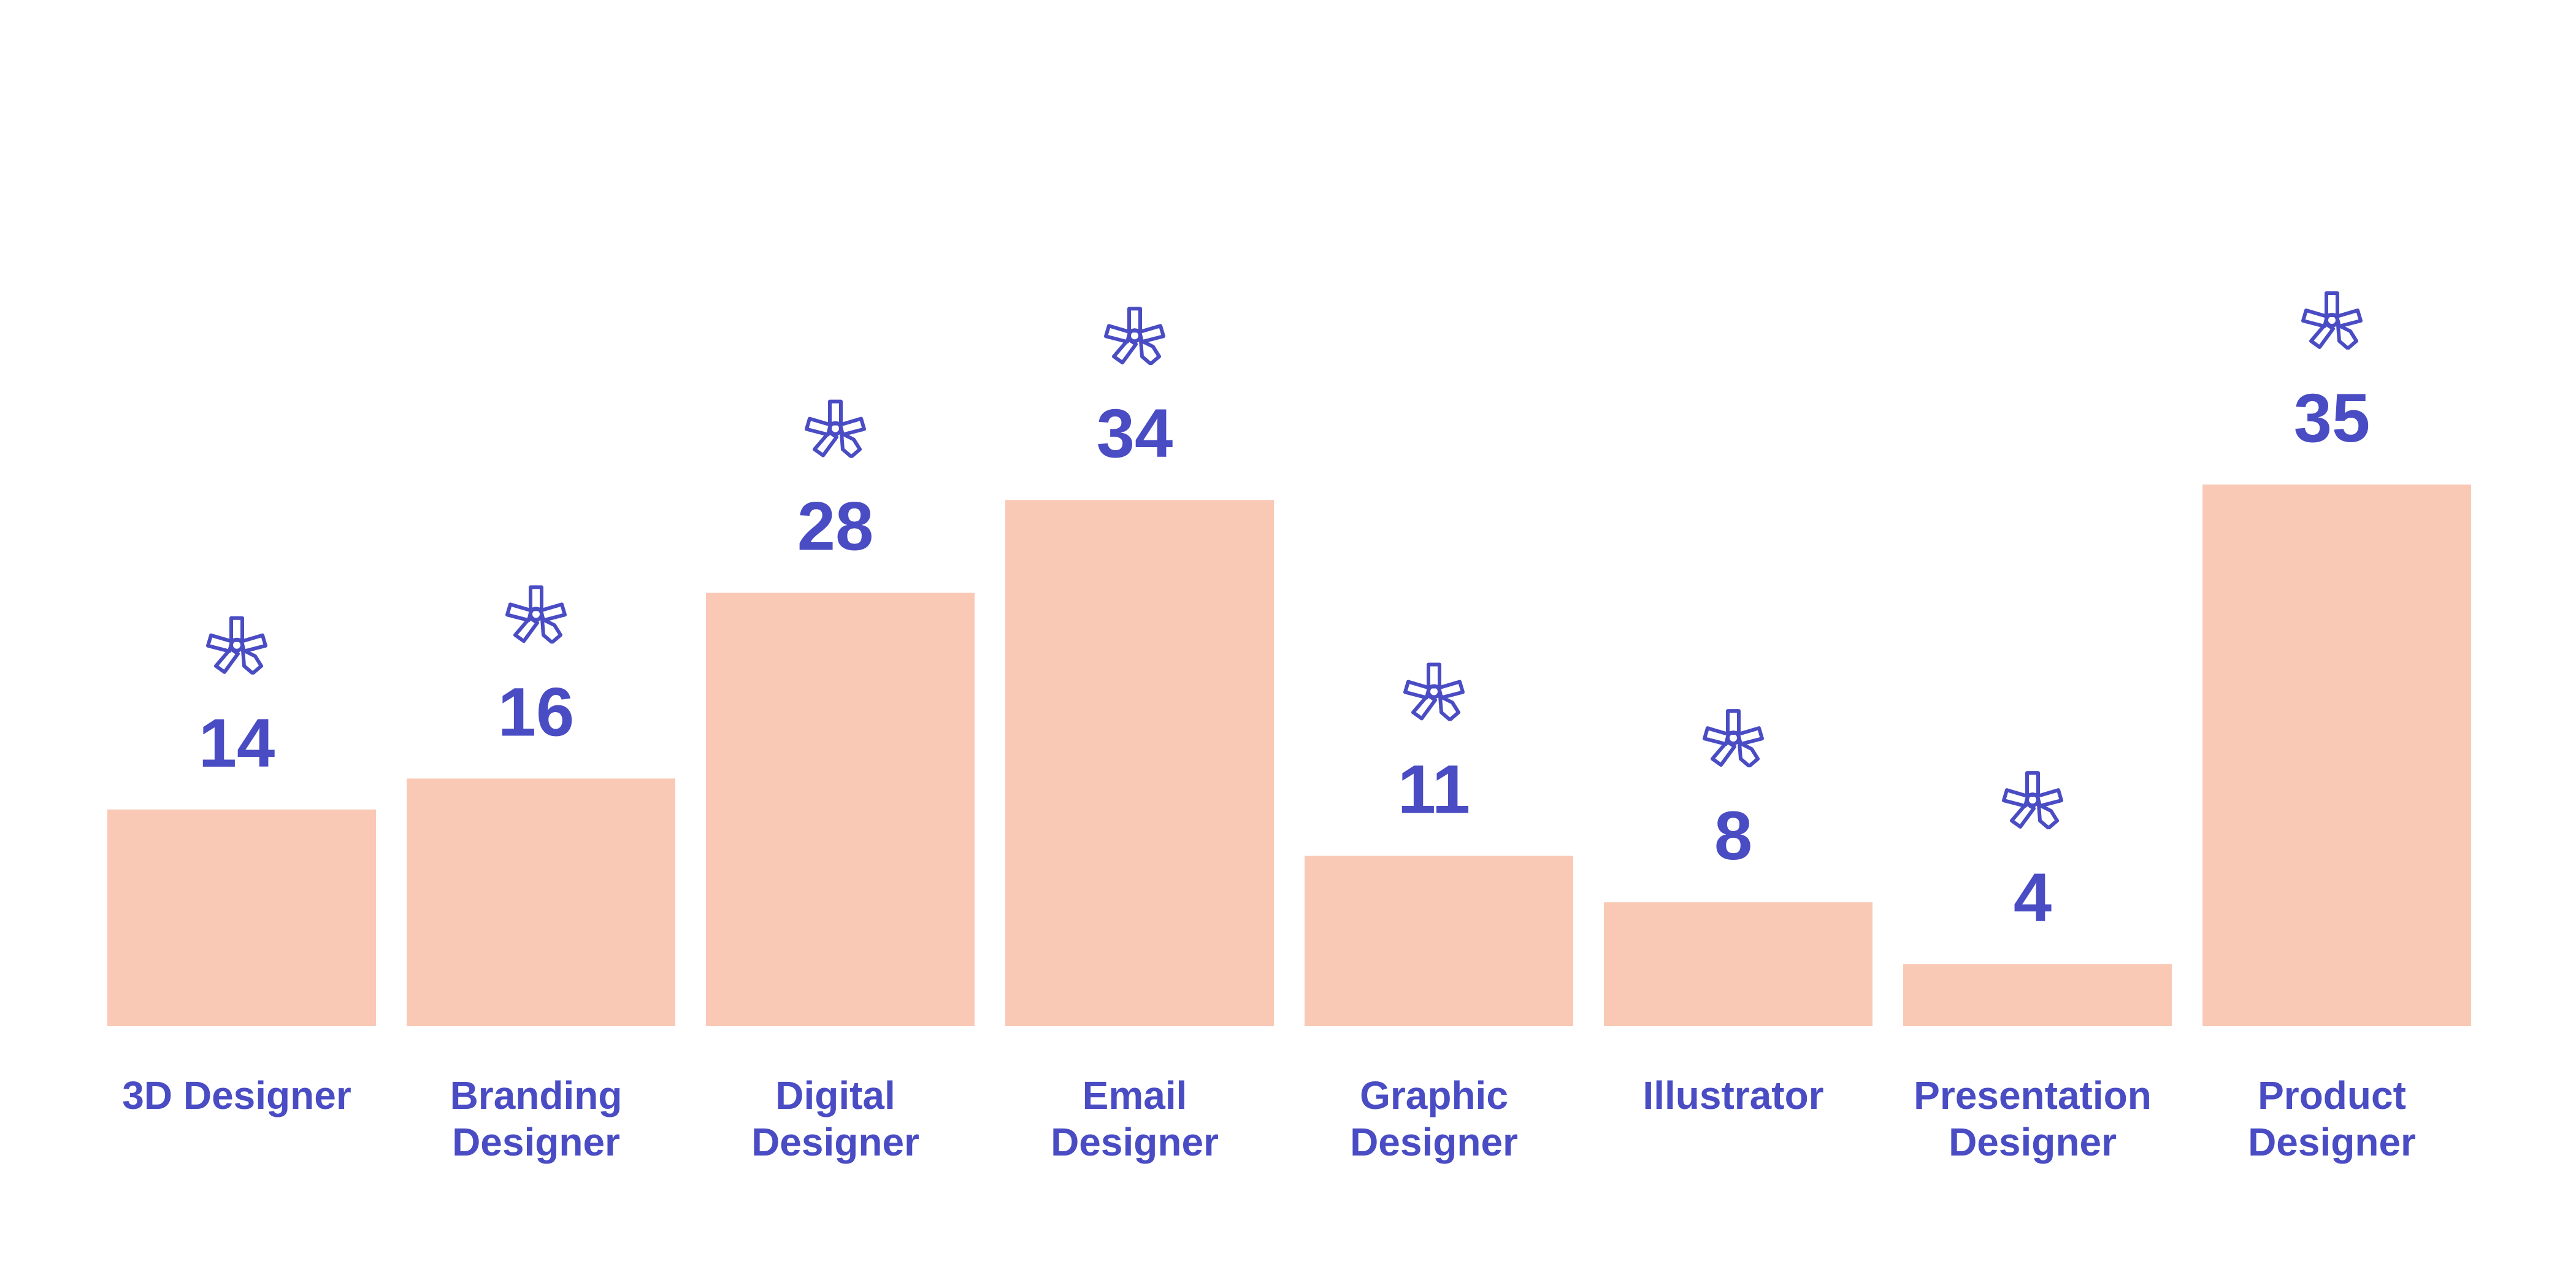  Describe the element at coordinates (536, 711) in the screenshot. I see `value-label: 16` at that location.